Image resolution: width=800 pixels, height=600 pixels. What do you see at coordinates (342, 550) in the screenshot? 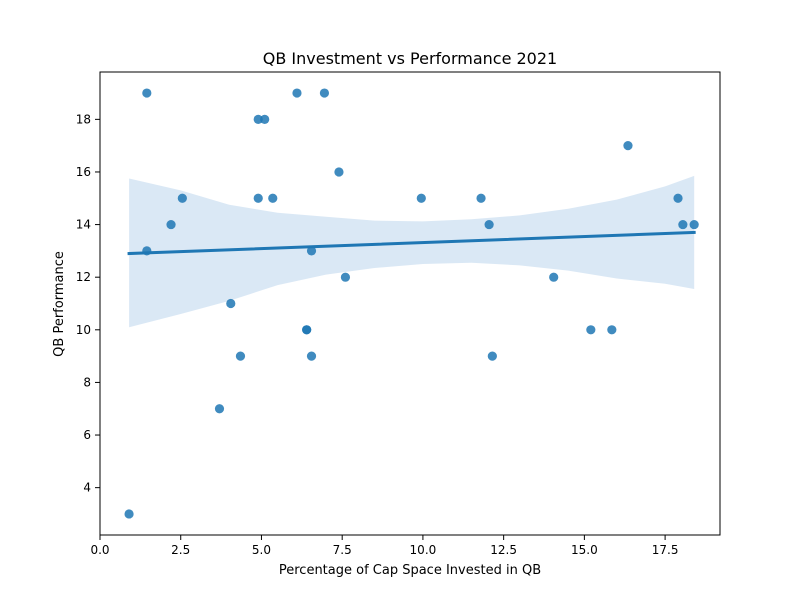
I see `x-tick-label: 7.5` at bounding box center [342, 550].